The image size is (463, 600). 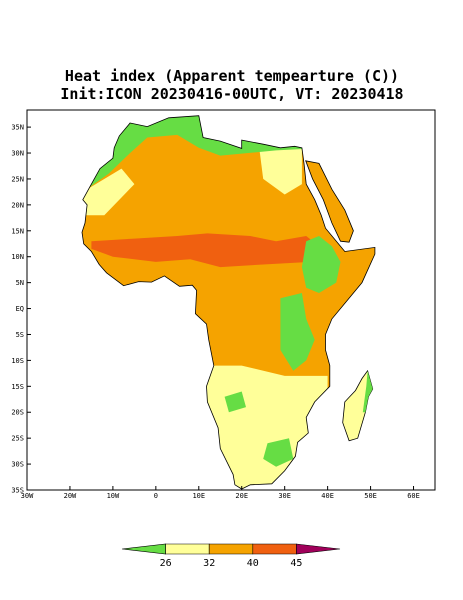 What do you see at coordinates (413, 496) in the screenshot?
I see `lon-tick-label: 60E` at bounding box center [413, 496].